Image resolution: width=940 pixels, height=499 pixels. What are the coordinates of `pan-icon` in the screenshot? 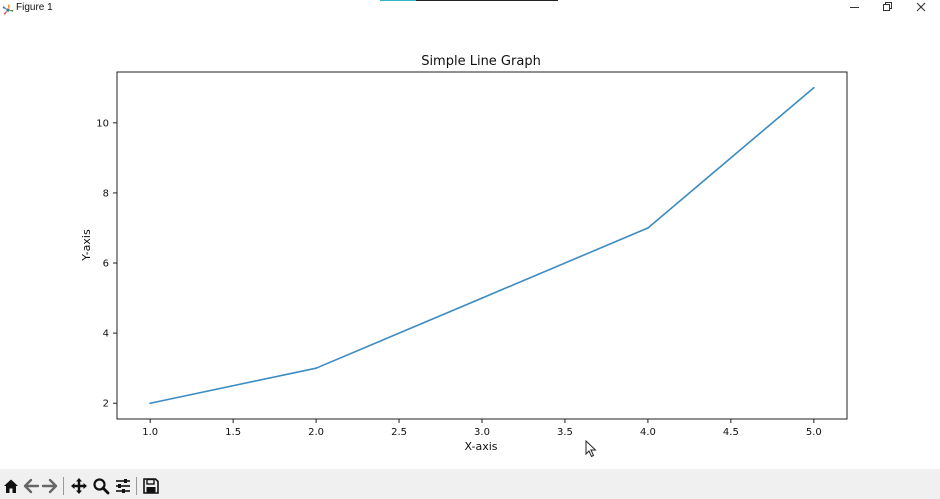 It's located at (79, 486).